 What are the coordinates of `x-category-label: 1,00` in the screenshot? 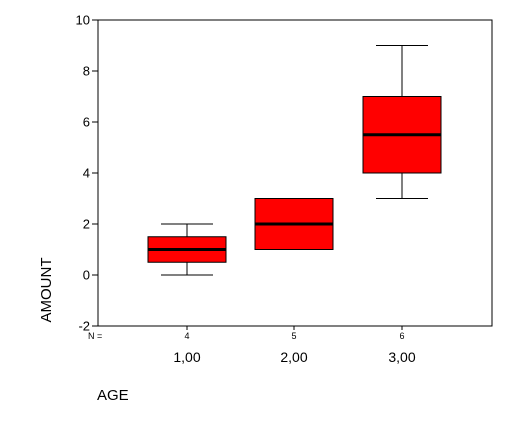 It's located at (186, 357).